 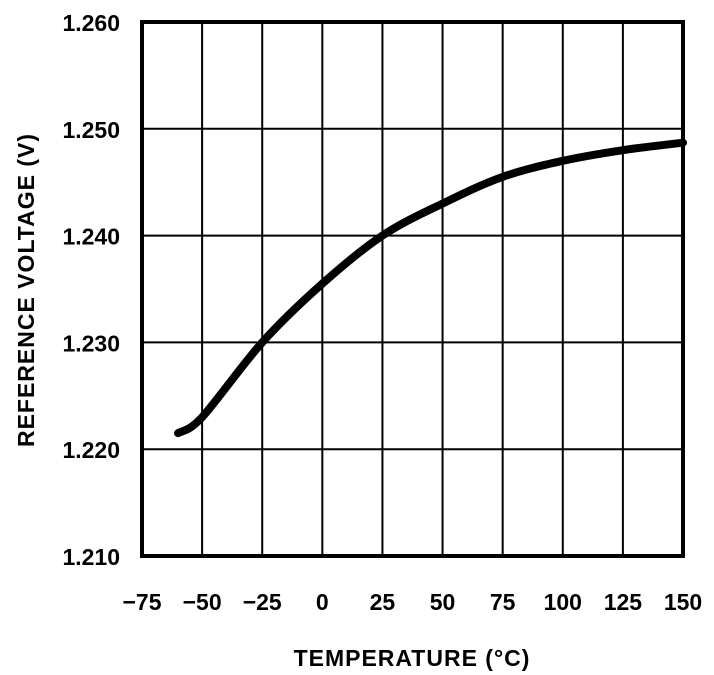 What do you see at coordinates (262, 602) in the screenshot?
I see `x-tick-label: −25` at bounding box center [262, 602].